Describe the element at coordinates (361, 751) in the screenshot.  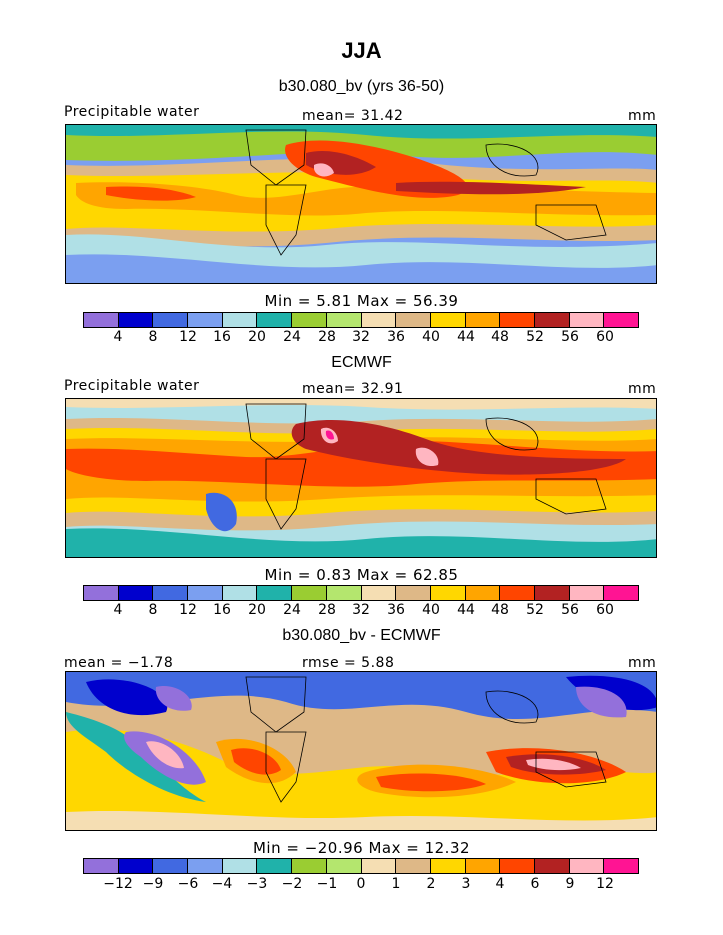
I see `panel-3-map` at that location.